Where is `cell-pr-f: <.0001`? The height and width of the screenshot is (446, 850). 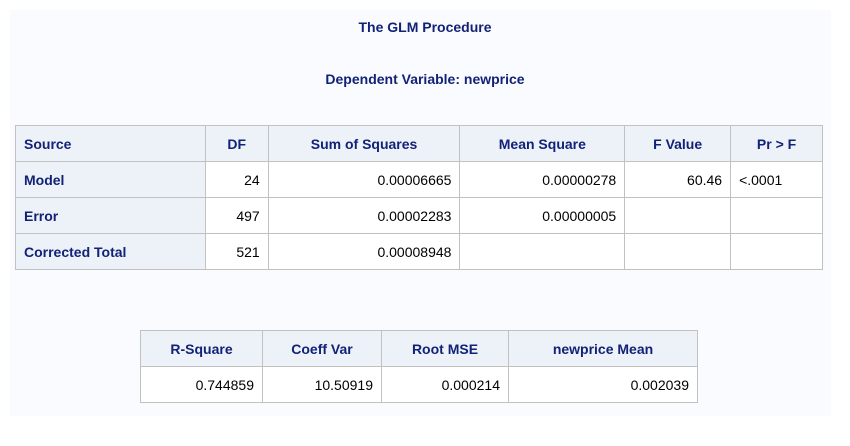 cell-pr-f: <.0001 is located at coordinates (776, 179).